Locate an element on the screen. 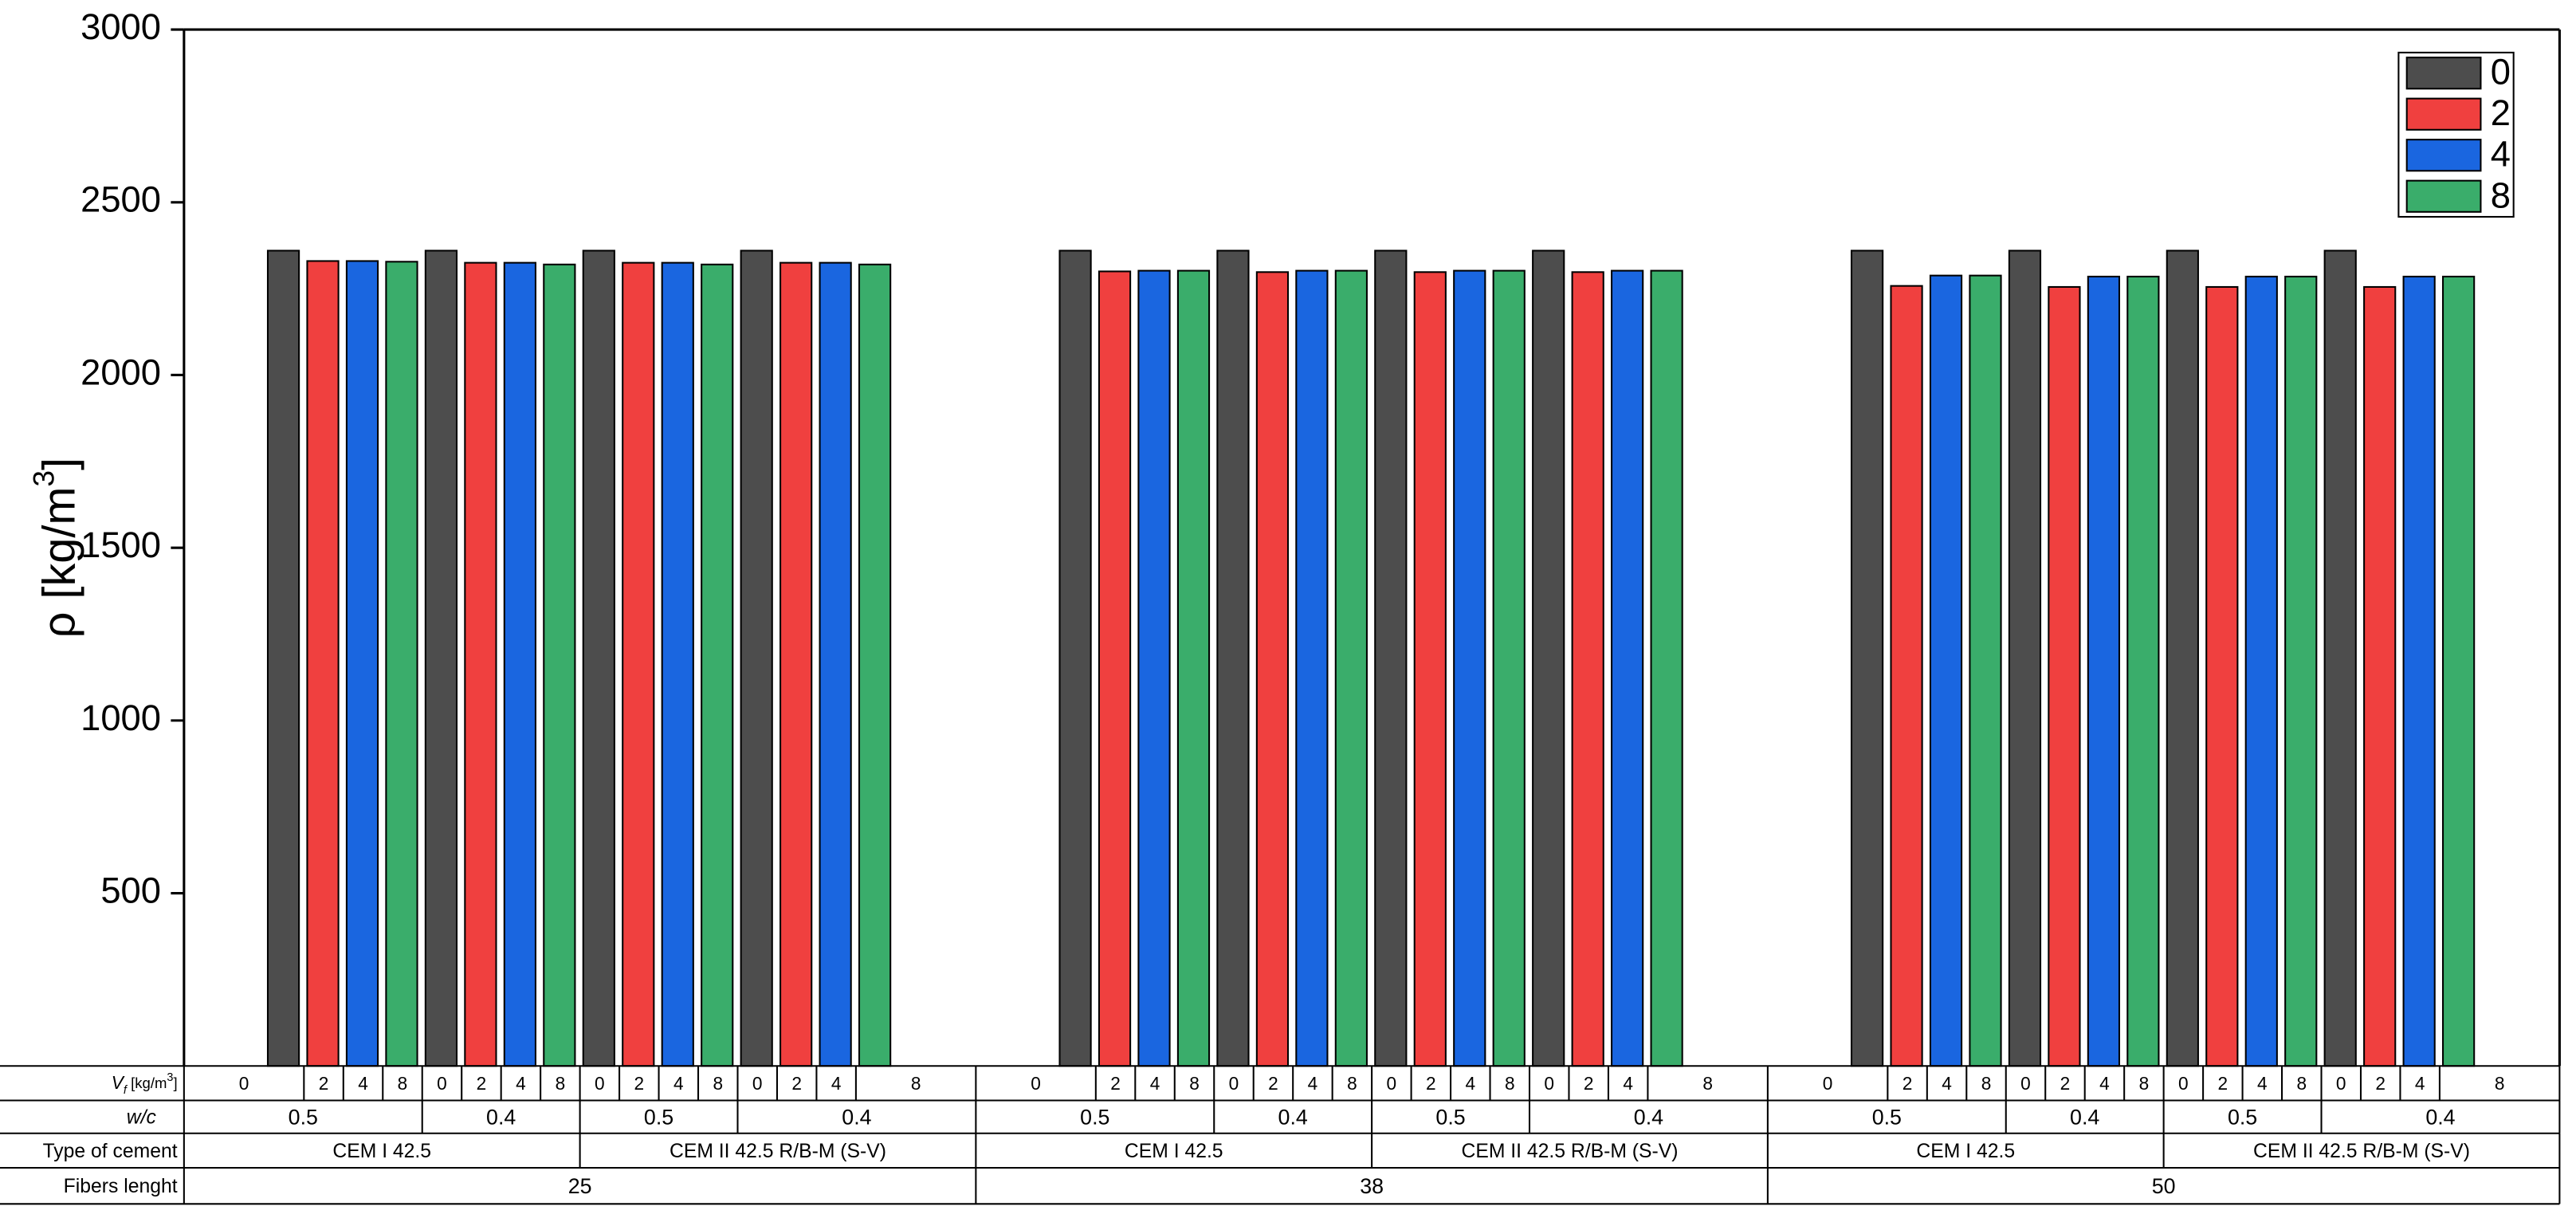  table-cell: 25 is located at coordinates (580, 1186).